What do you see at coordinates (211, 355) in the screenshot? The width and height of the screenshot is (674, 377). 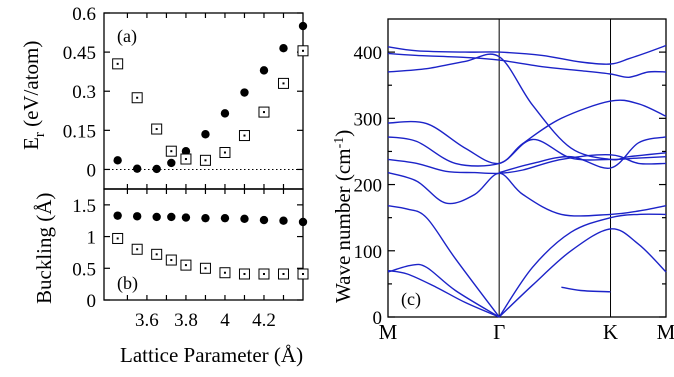 I see `panel-b-xlabel: Lattice Parameter (Å)` at bounding box center [211, 355].